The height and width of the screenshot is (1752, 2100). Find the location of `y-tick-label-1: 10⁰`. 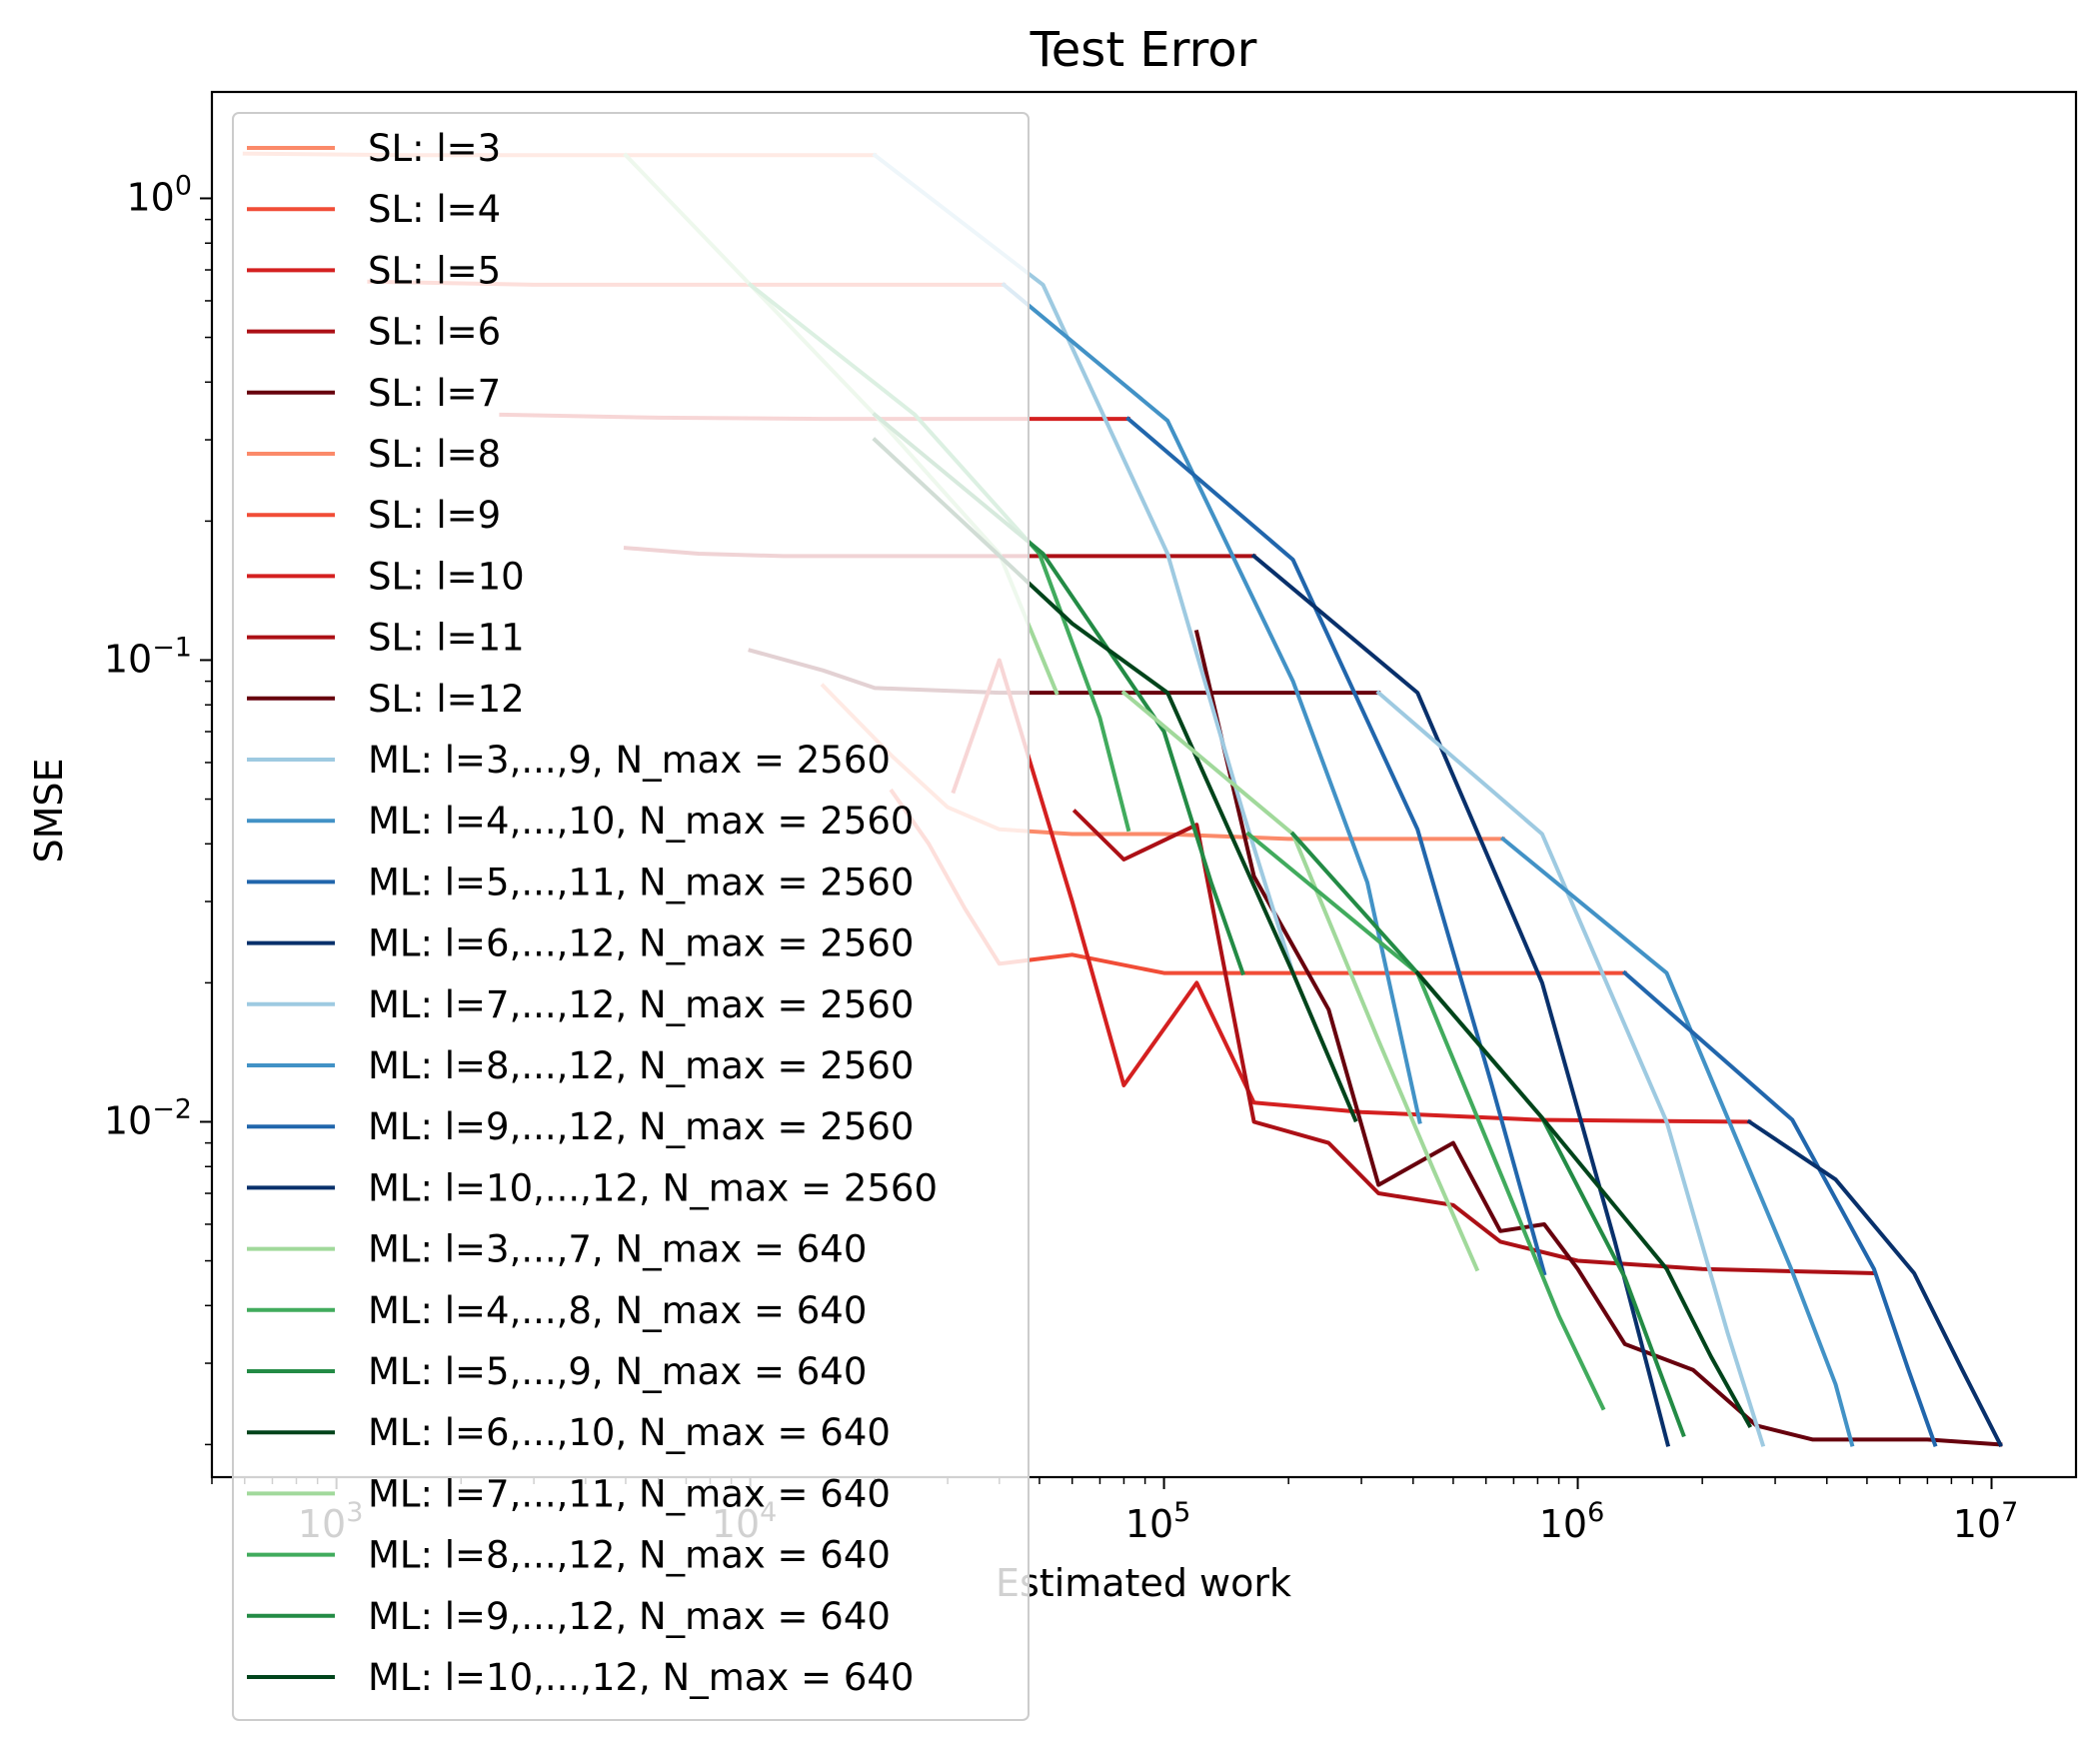

y-tick-label-1: 10⁰ is located at coordinates (159, 194).